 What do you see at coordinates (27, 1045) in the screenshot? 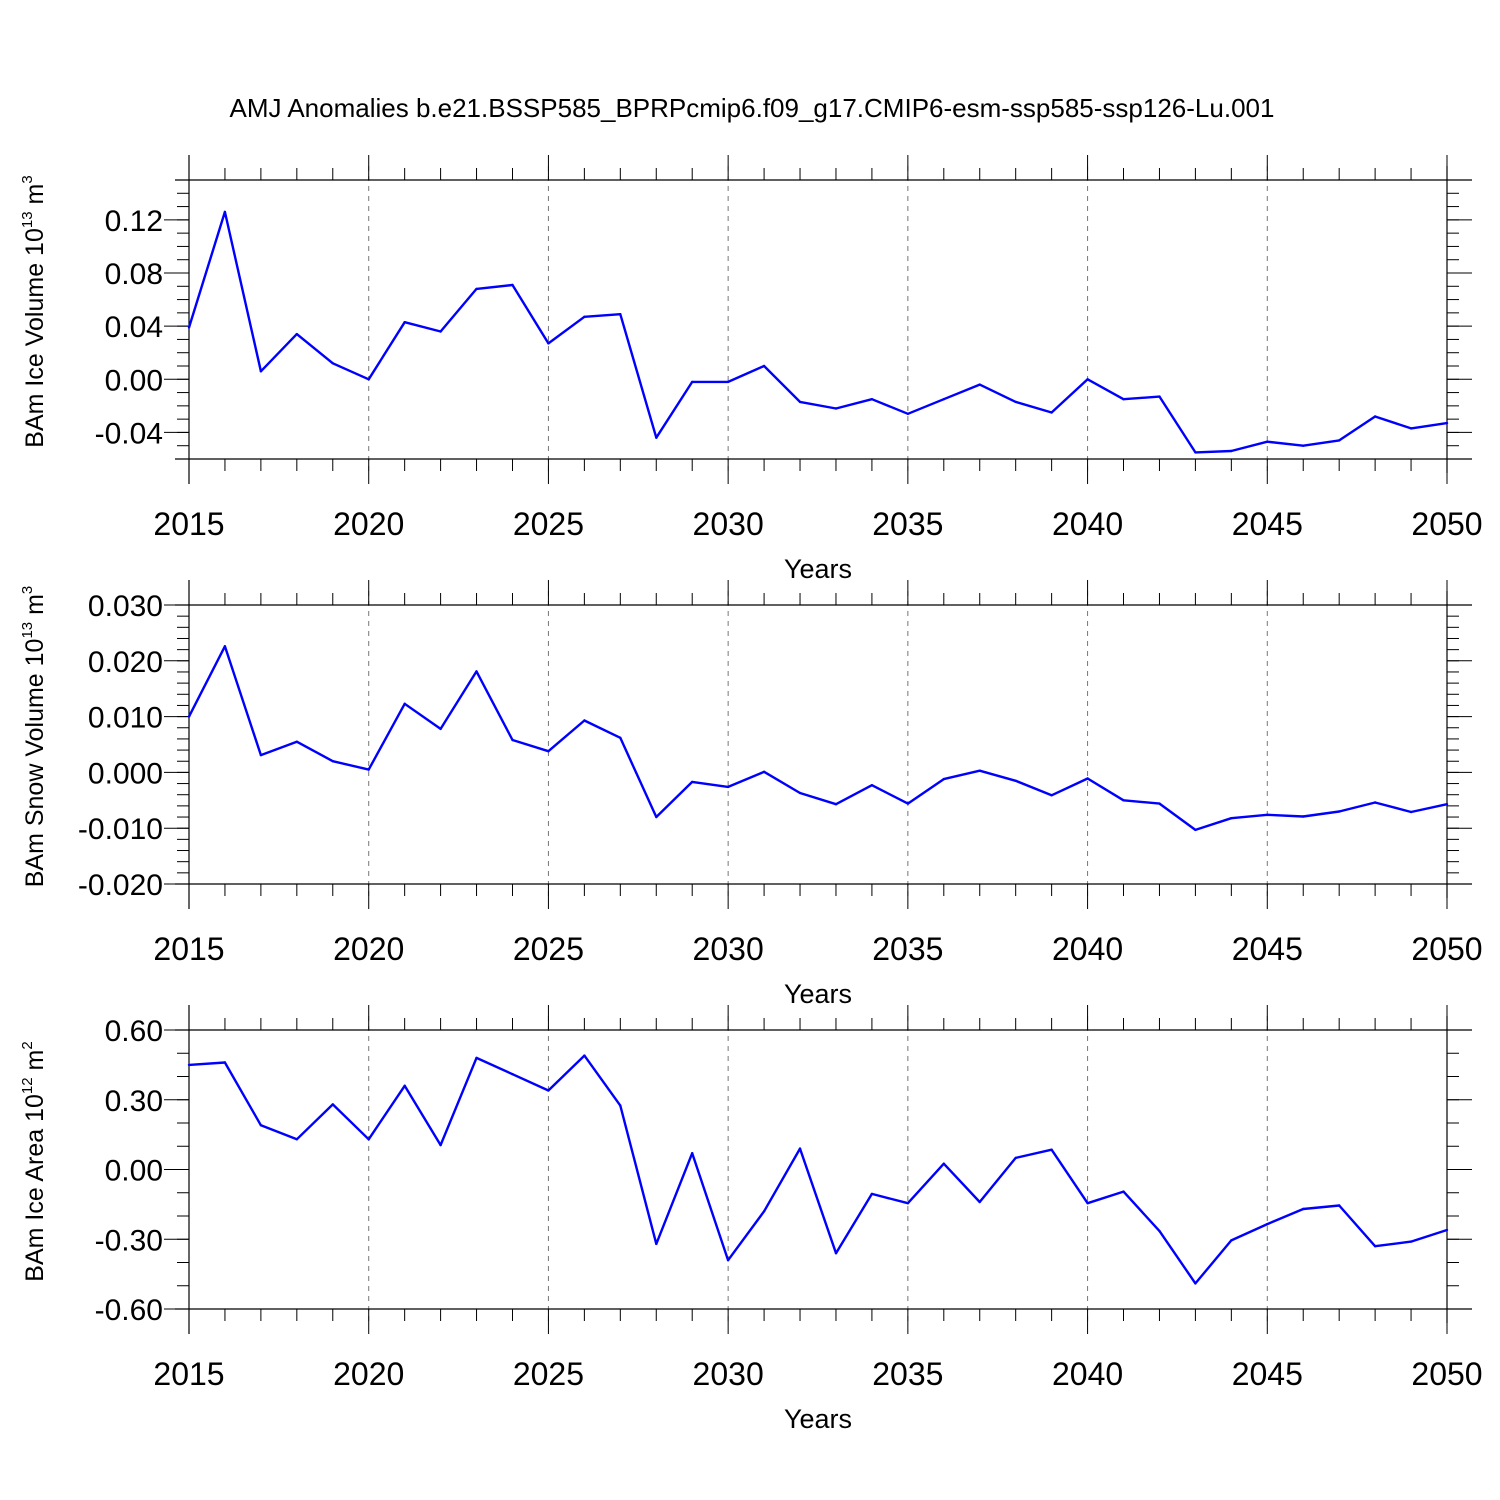
I see `y-axis-label-unit-exponent: 2` at bounding box center [27, 1045].